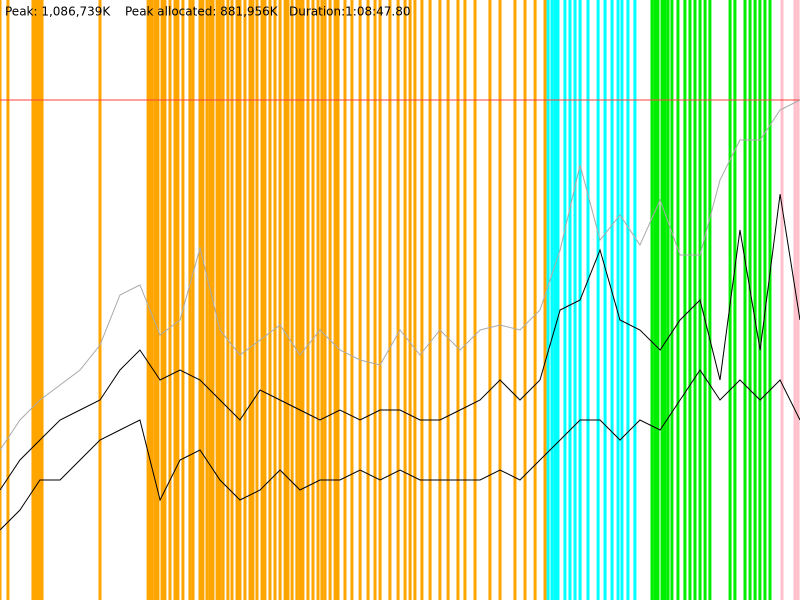  What do you see at coordinates (58, 12) in the screenshot?
I see `peak-label: Peak: 1,086,739K` at bounding box center [58, 12].